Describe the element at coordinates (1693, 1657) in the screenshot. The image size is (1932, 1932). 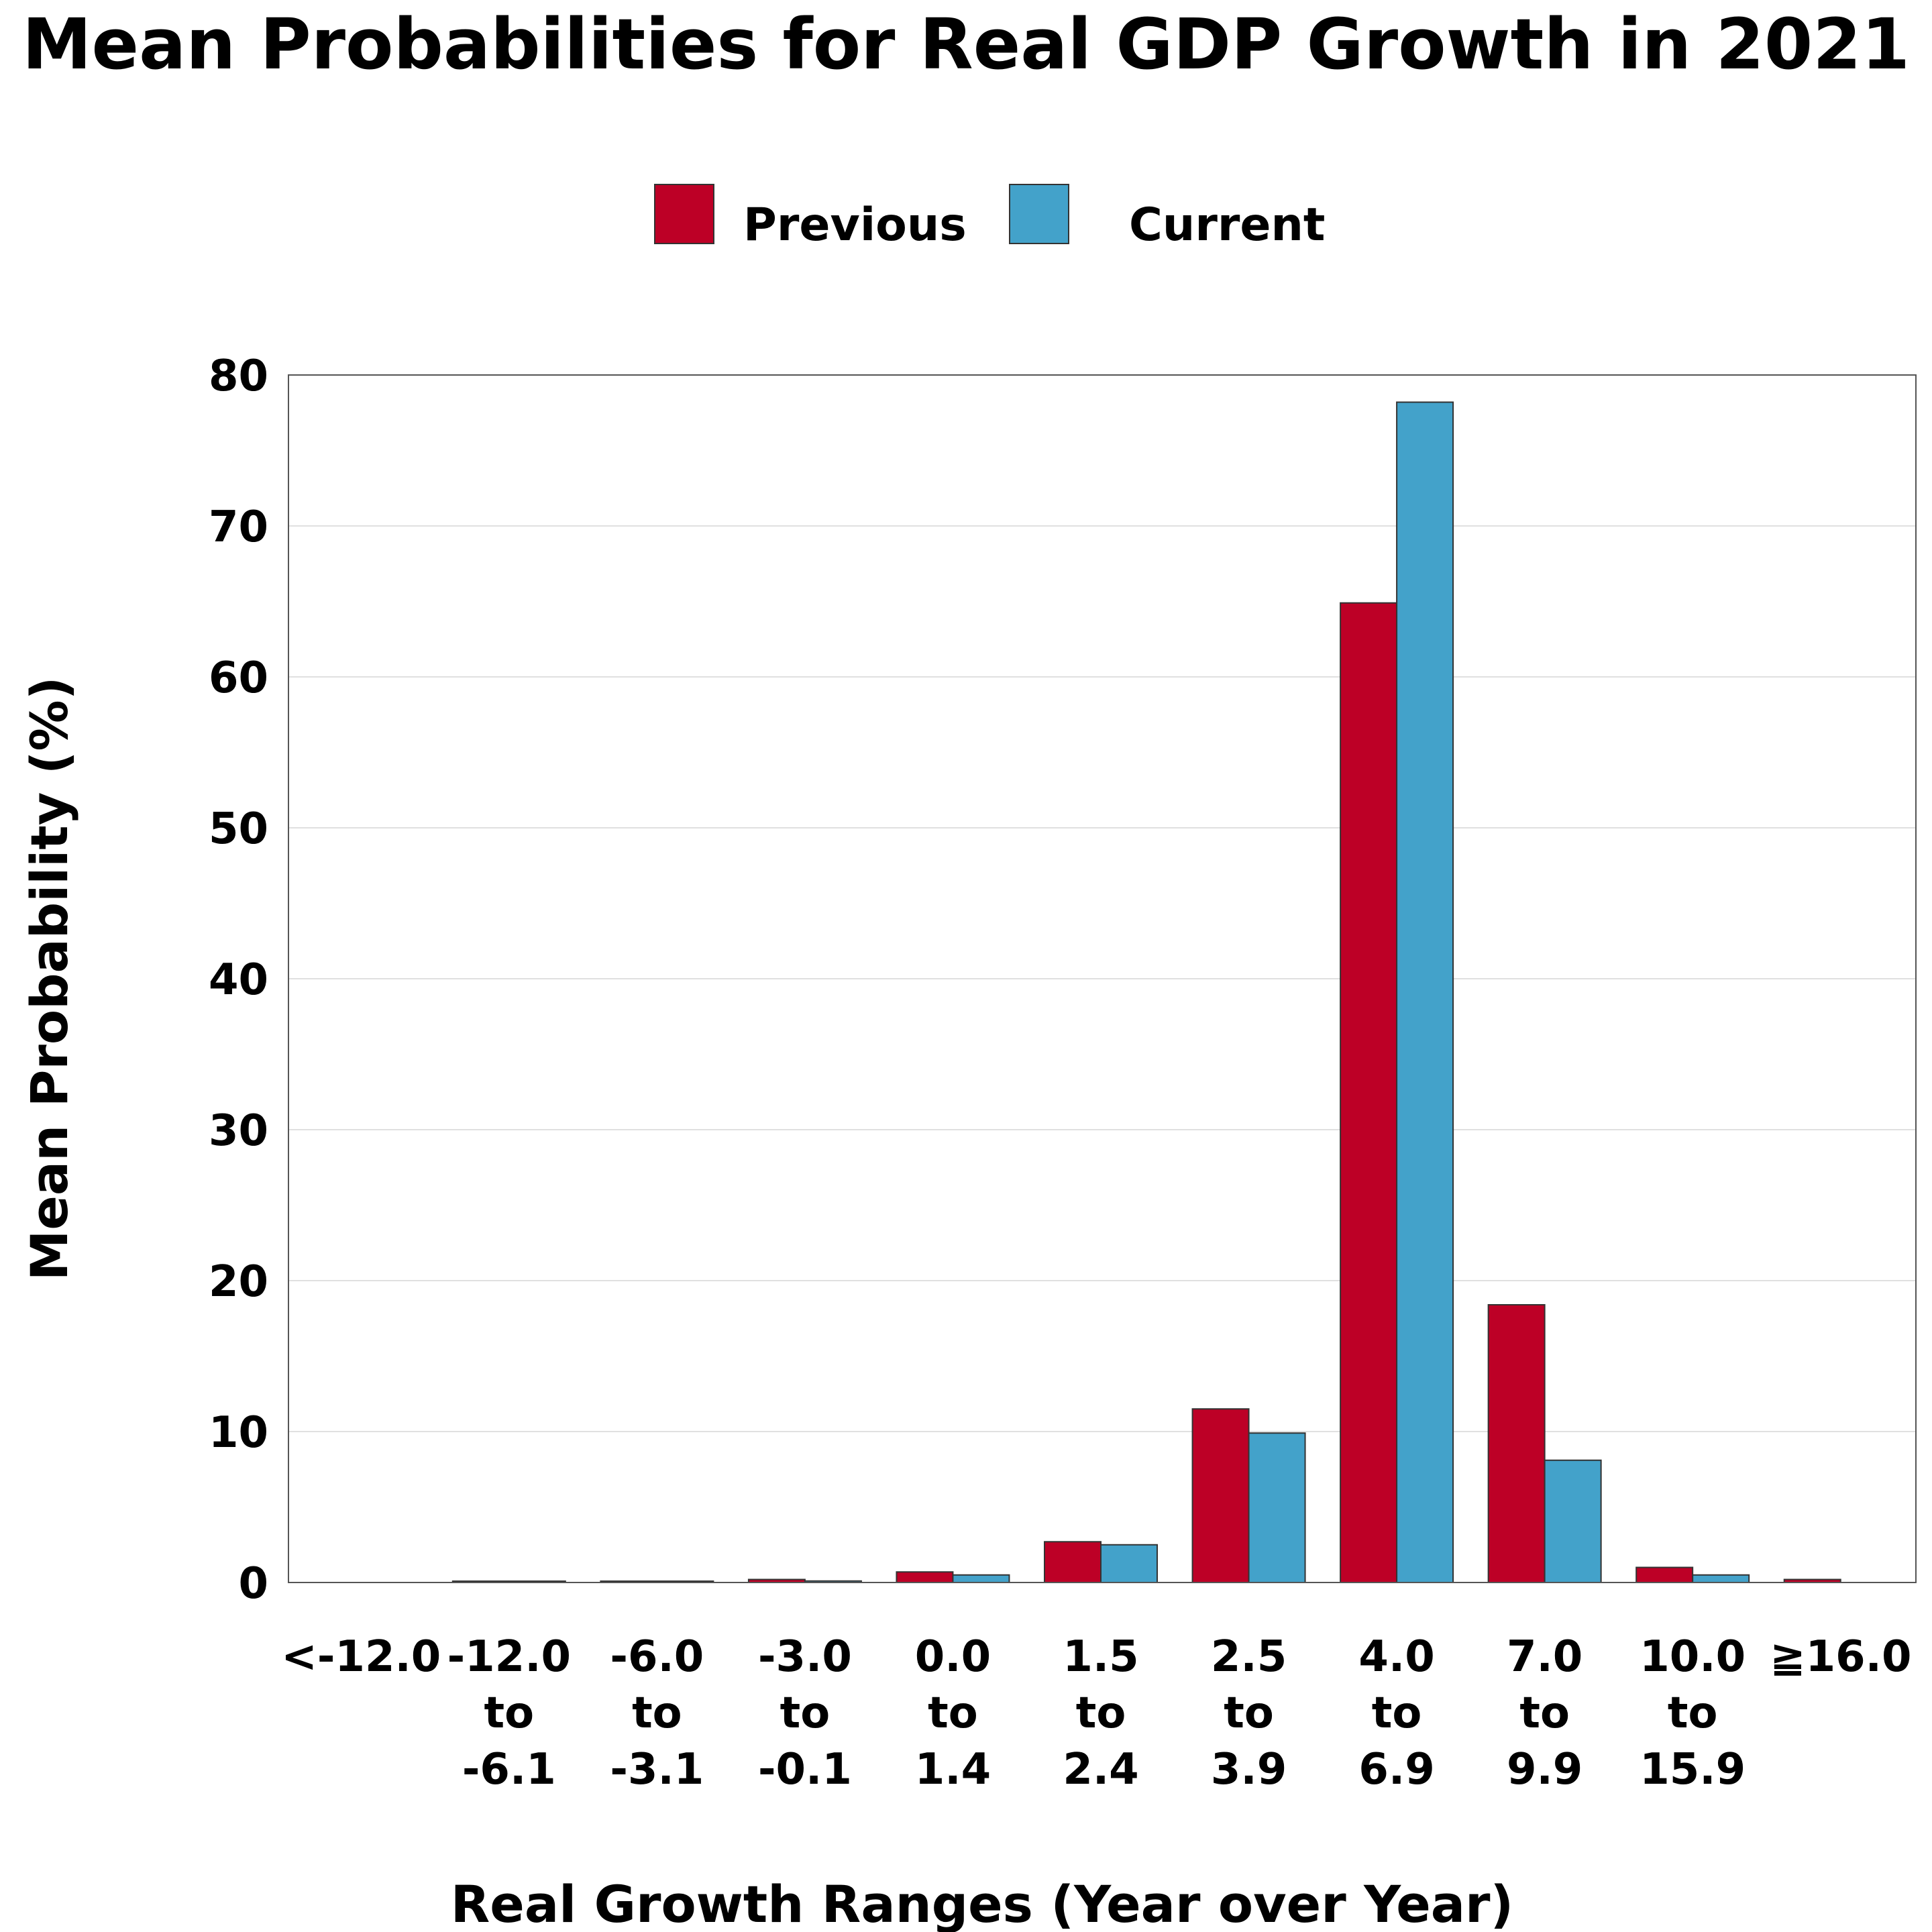
I see `x-tick-label: 10.0` at that location.